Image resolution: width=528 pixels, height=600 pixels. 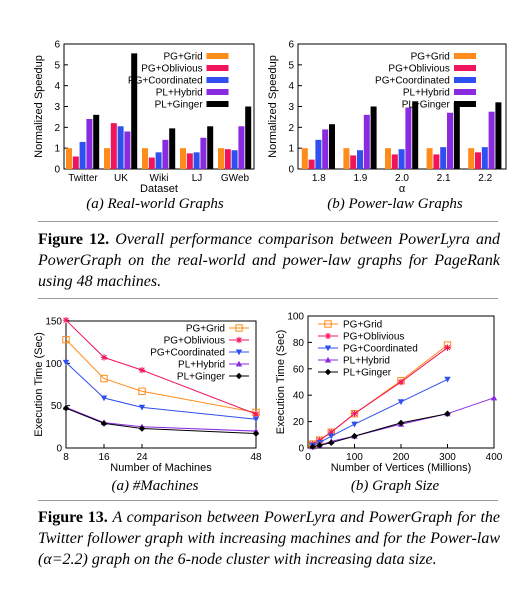 I want to click on legend-swatch-pg-coordinated, so click(x=465, y=80).